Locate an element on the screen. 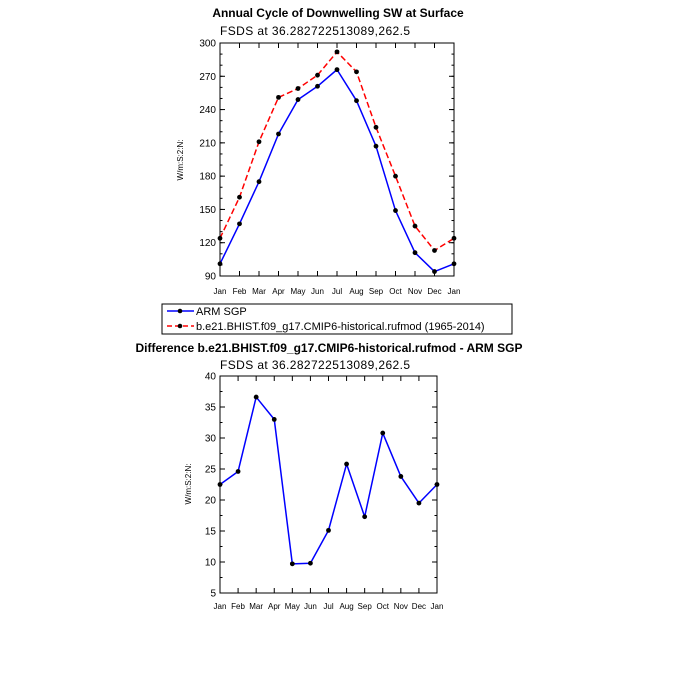 The image size is (675, 675). legend-box is located at coordinates (337, 319).